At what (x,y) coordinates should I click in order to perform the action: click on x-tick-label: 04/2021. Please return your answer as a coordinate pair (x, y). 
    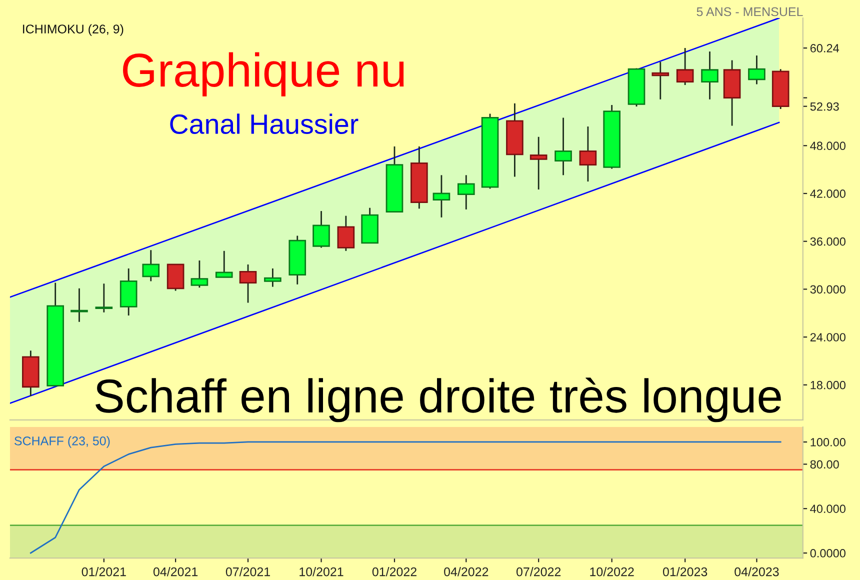
    Looking at the image, I should click on (175, 571).